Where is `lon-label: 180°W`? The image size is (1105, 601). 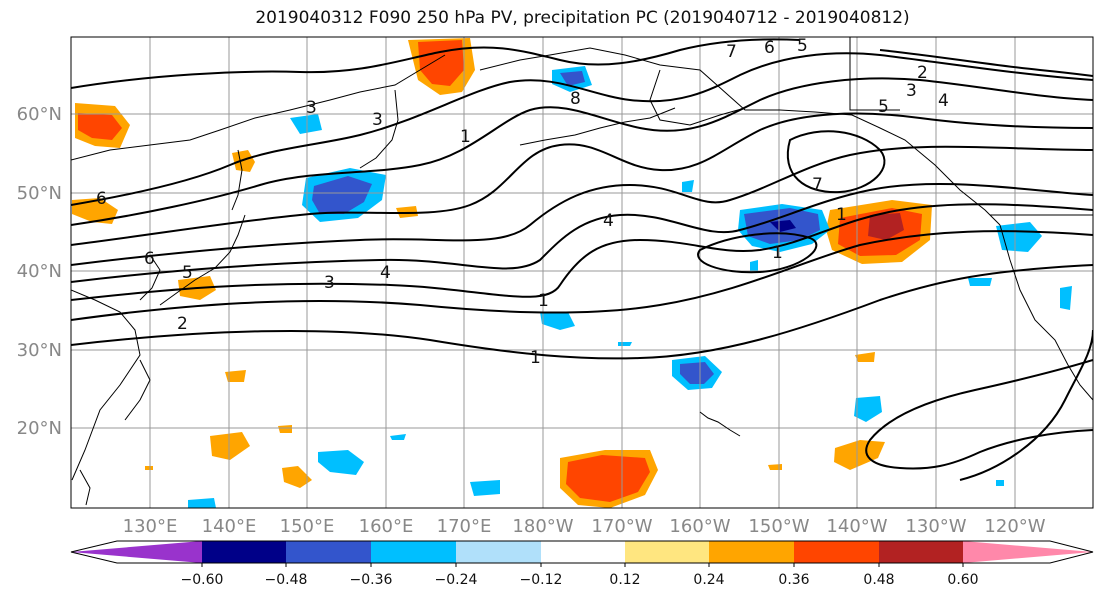
lon-label: 180°W is located at coordinates (542, 526).